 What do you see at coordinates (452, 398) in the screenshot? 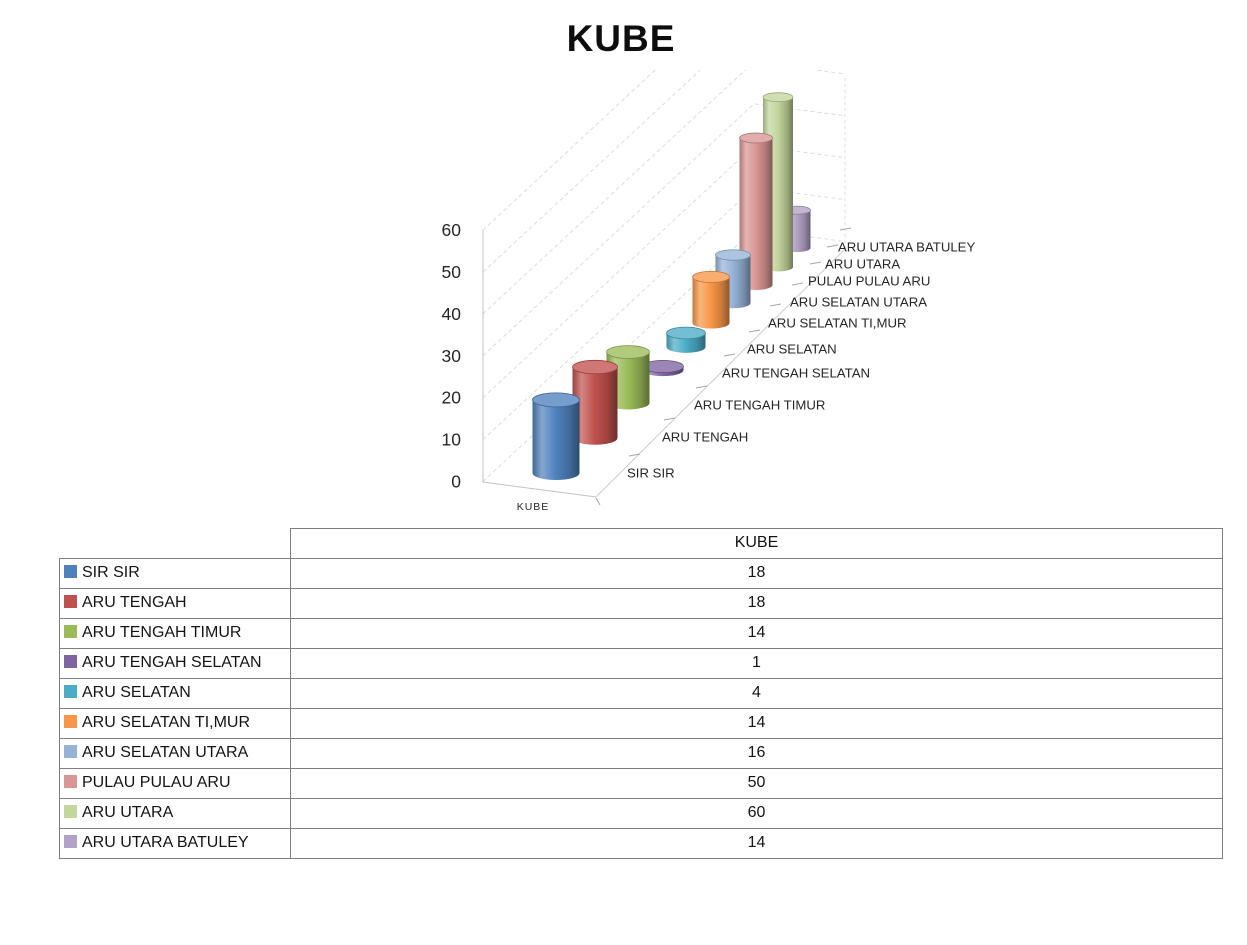
I see `y-axis-tick-label: 20` at bounding box center [452, 398].